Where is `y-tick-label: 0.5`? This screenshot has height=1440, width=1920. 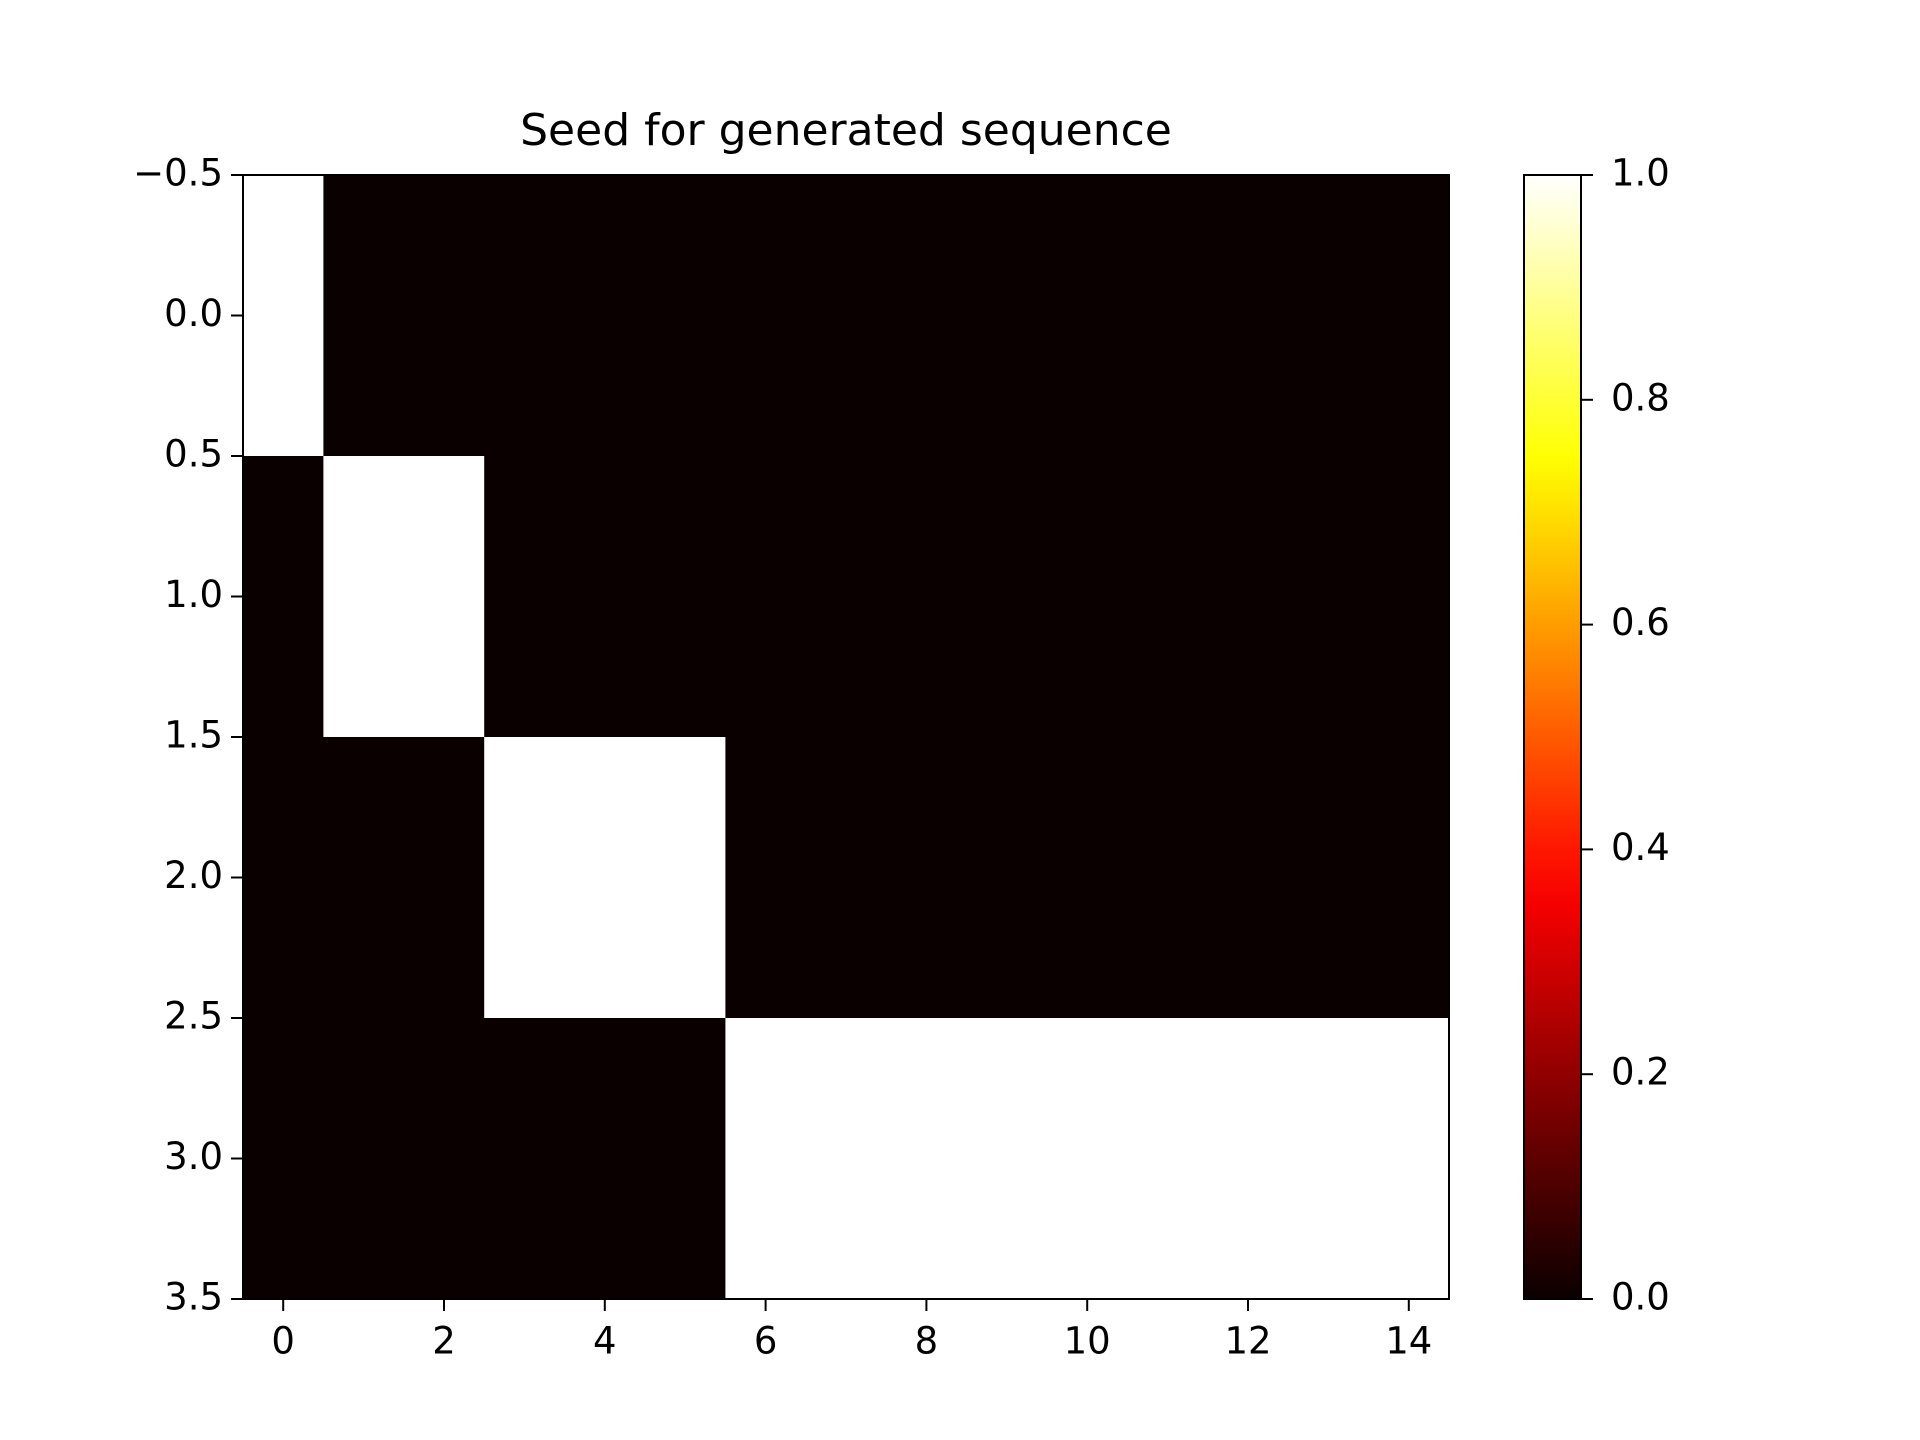
y-tick-label: 0.5 is located at coordinates (193, 454).